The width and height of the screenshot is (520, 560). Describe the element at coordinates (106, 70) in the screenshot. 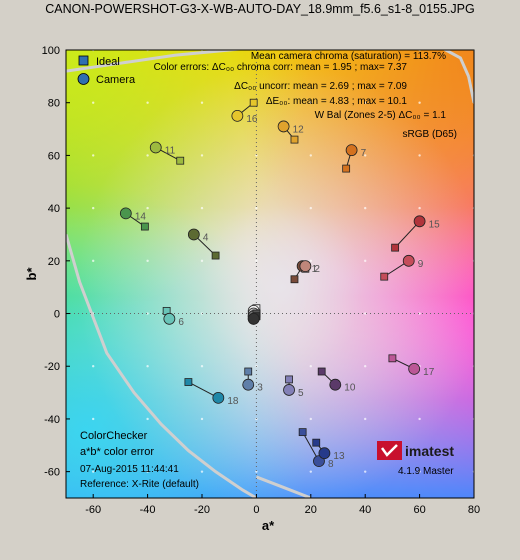

I see `legend: Ideal Camera` at that location.